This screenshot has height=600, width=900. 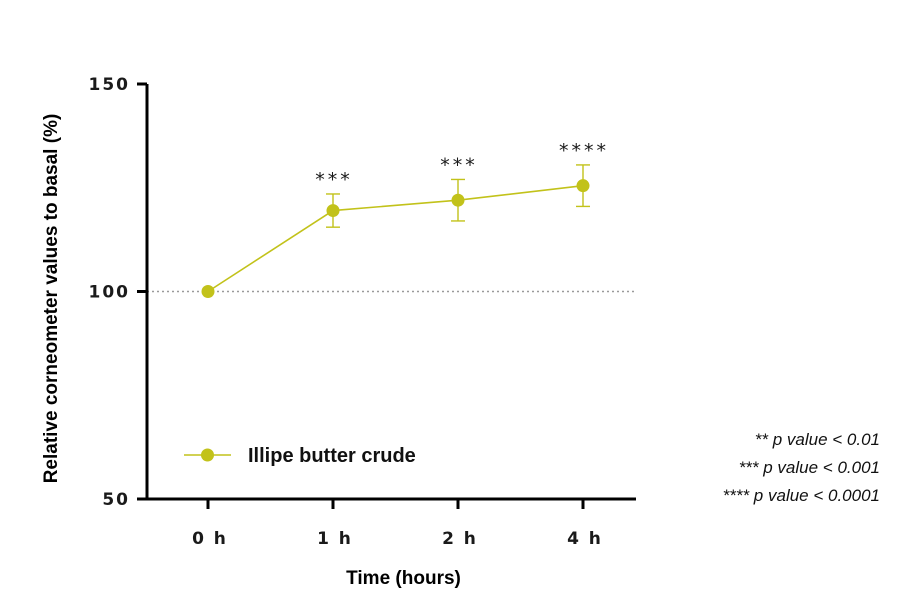 I want to click on y-tick-label-2: 150, so click(x=110, y=85).